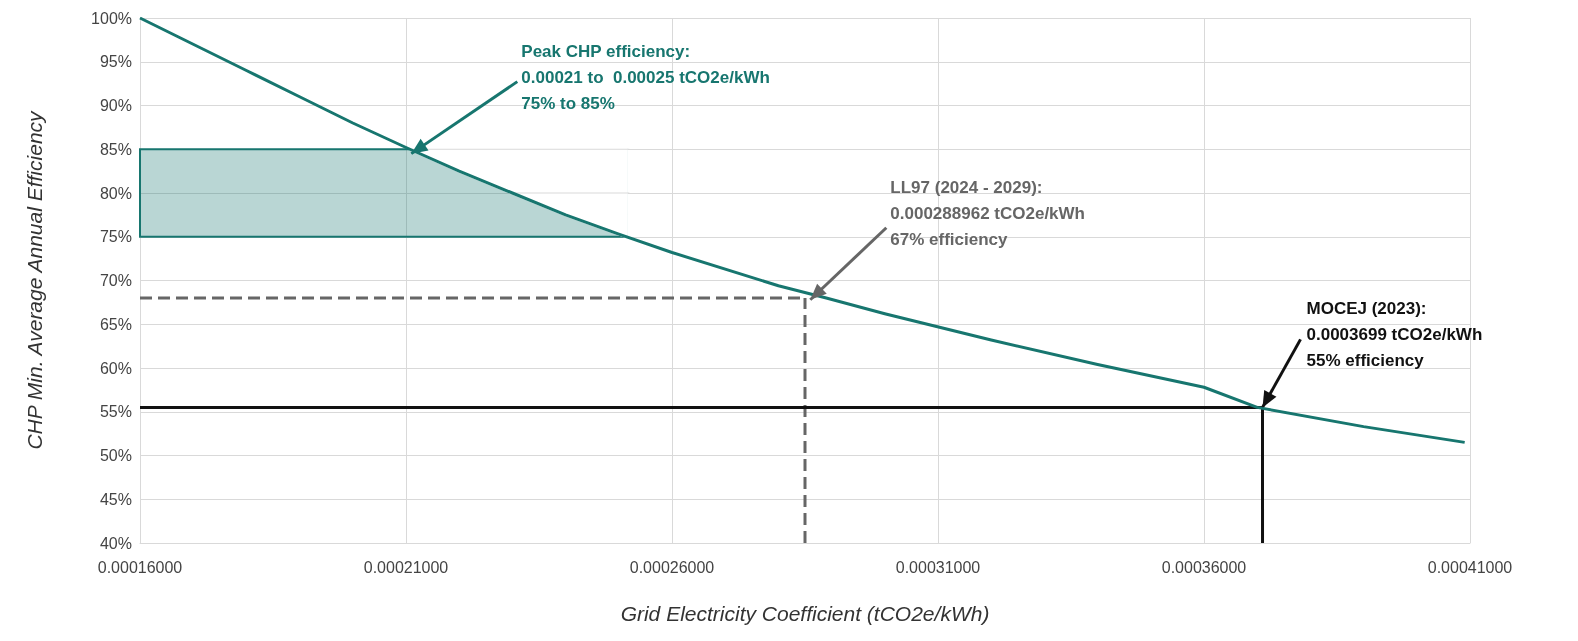 This screenshot has height=641, width=1578. Describe the element at coordinates (938, 567) in the screenshot. I see `x-tick-label: 0.00031000` at that location.